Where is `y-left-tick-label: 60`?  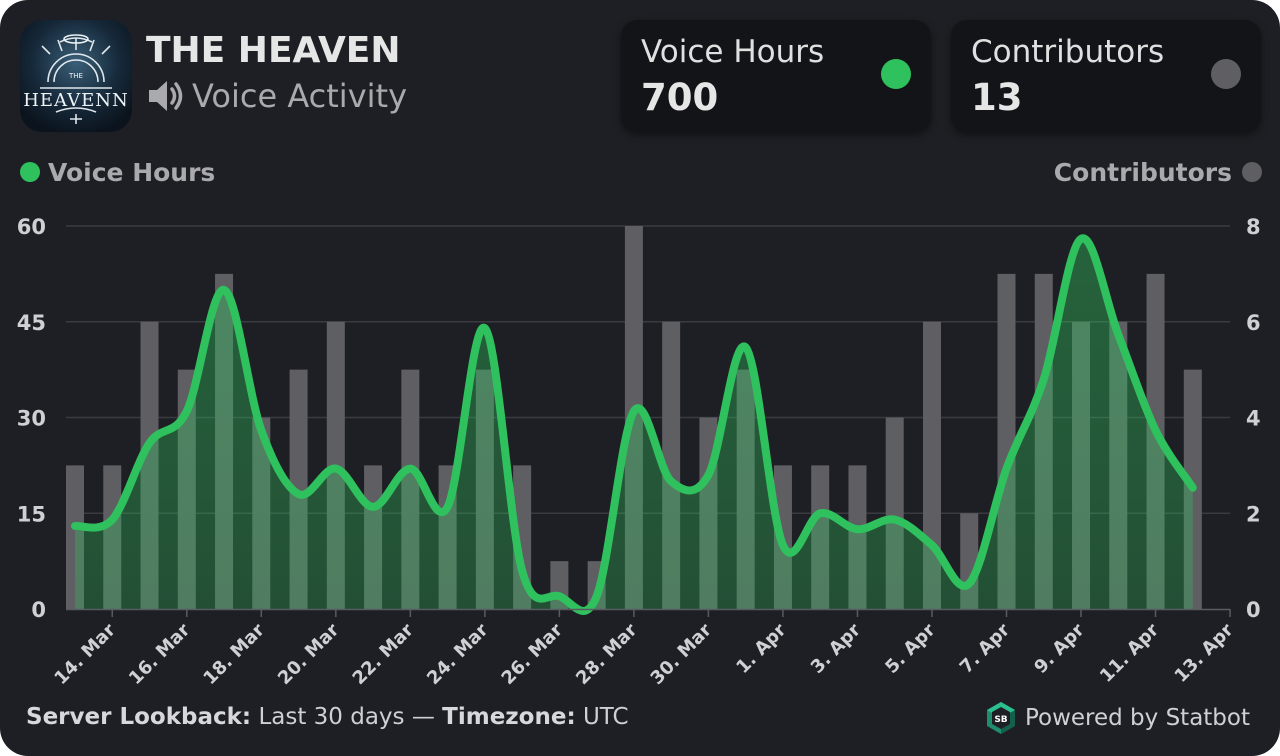
y-left-tick-label: 60 is located at coordinates (31, 227).